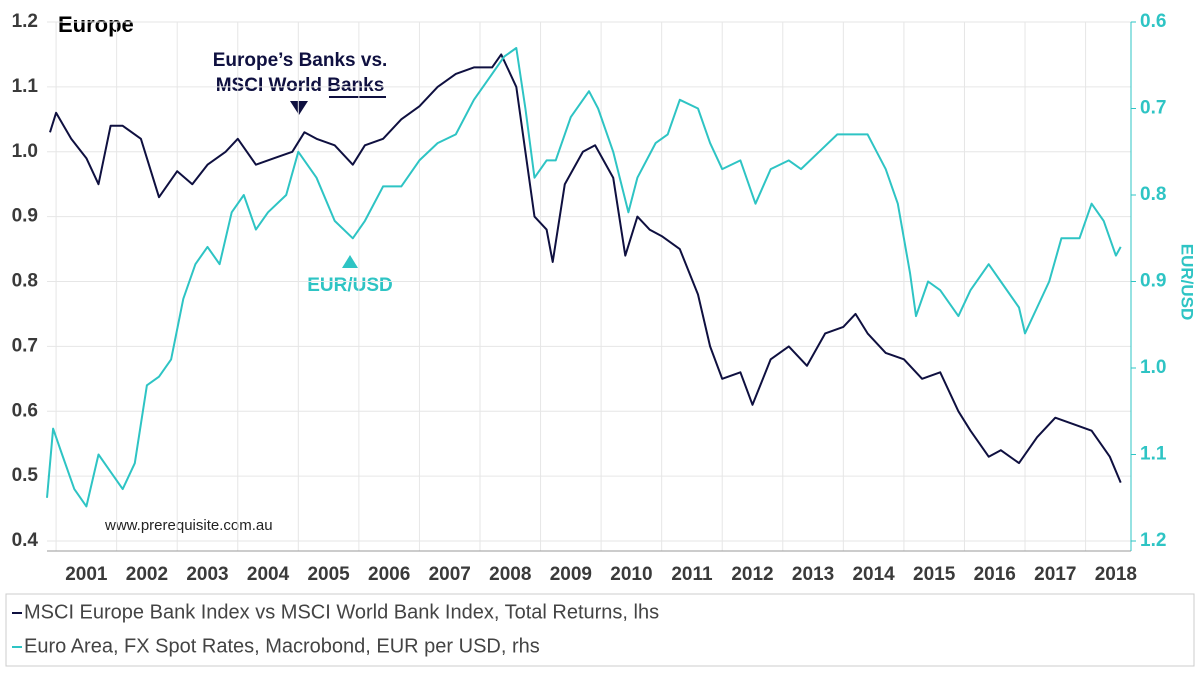 This screenshot has height=678, width=1200. Describe the element at coordinates (25, 86) in the screenshot. I see `y-tick-label: 1.1` at that location.